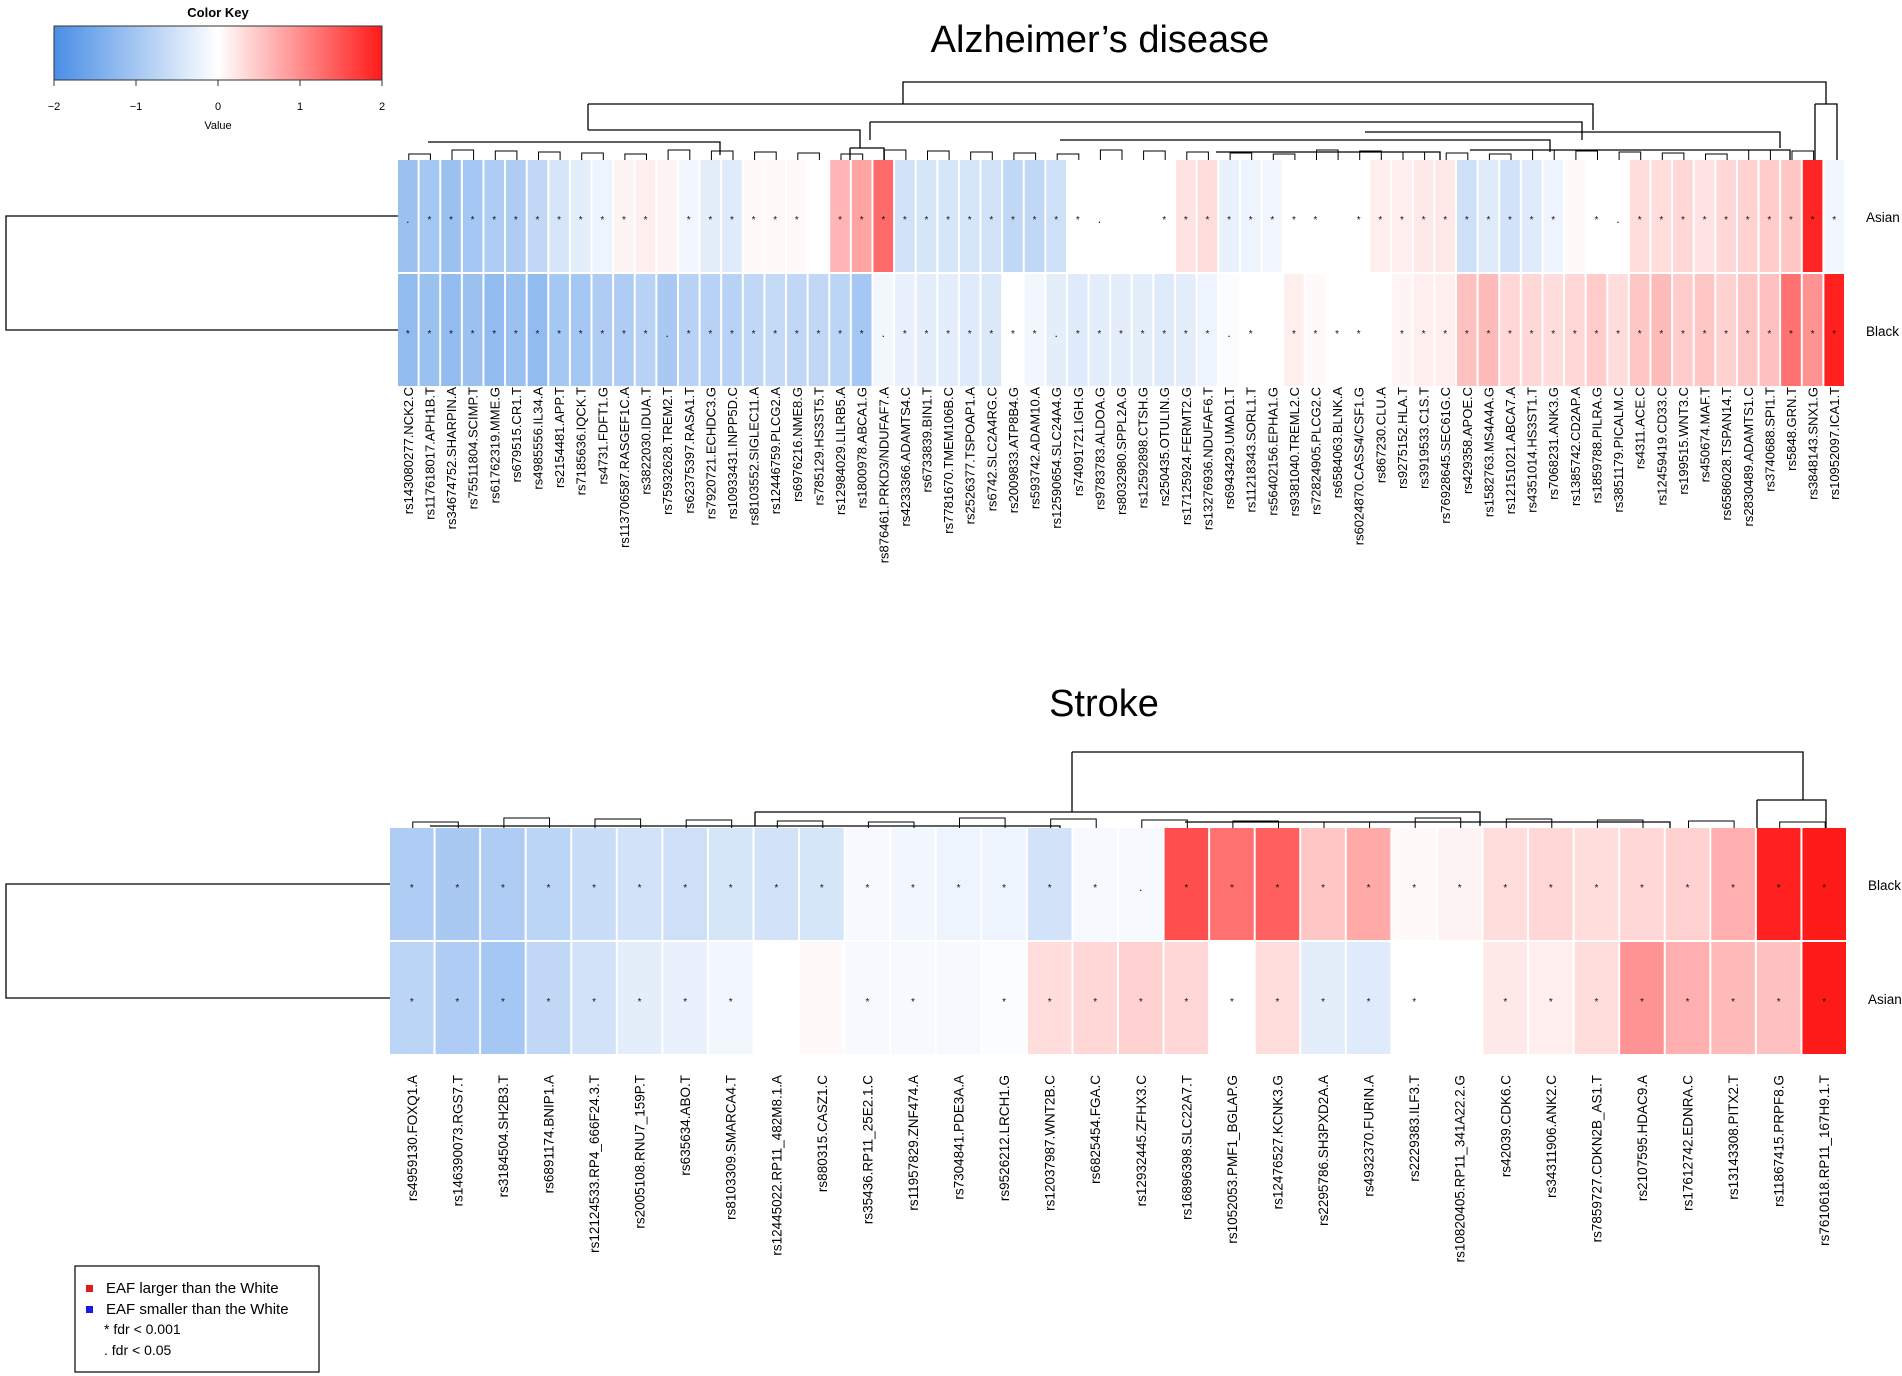 The image size is (1902, 1376). What do you see at coordinates (1186, 1147) in the screenshot?
I see `stroke-column-label: rs16896398.SLC22A7.T` at bounding box center [1186, 1147].